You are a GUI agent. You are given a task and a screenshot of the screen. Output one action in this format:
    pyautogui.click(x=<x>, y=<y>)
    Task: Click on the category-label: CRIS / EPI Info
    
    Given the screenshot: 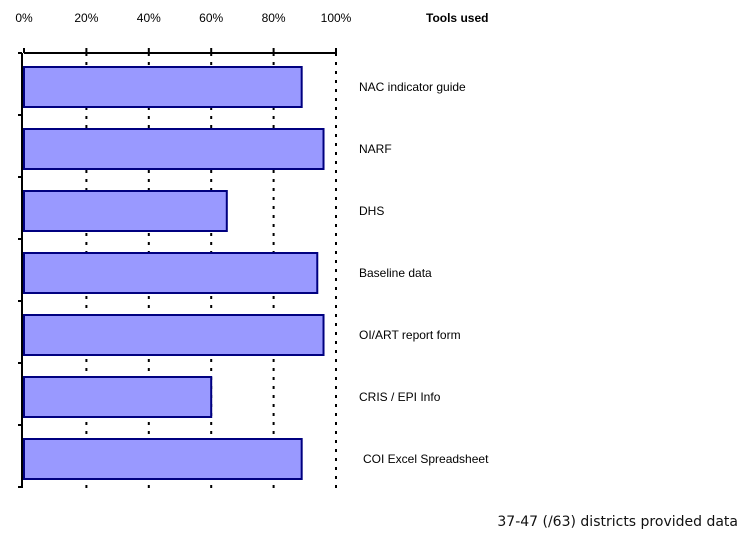 What is the action you would take?
    pyautogui.click(x=400, y=397)
    